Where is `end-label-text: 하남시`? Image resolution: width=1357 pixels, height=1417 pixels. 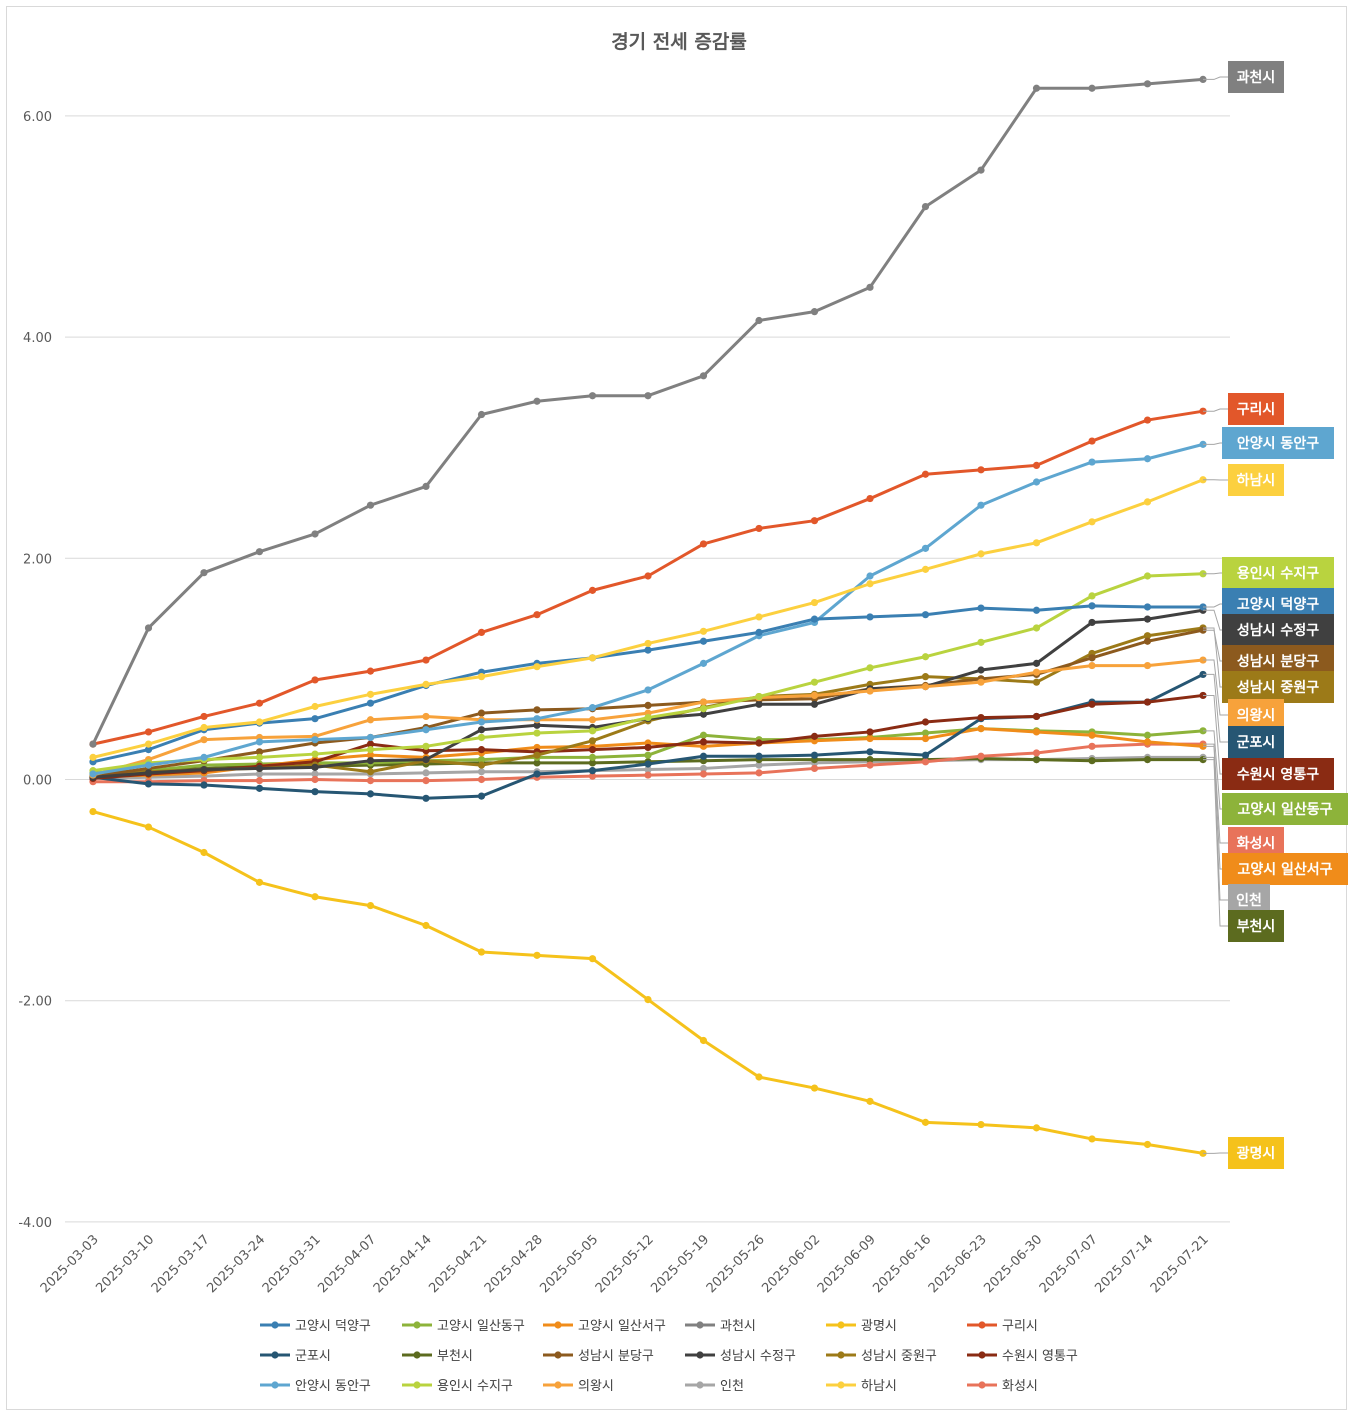 end-label-text: 하남시 is located at coordinates (1256, 480).